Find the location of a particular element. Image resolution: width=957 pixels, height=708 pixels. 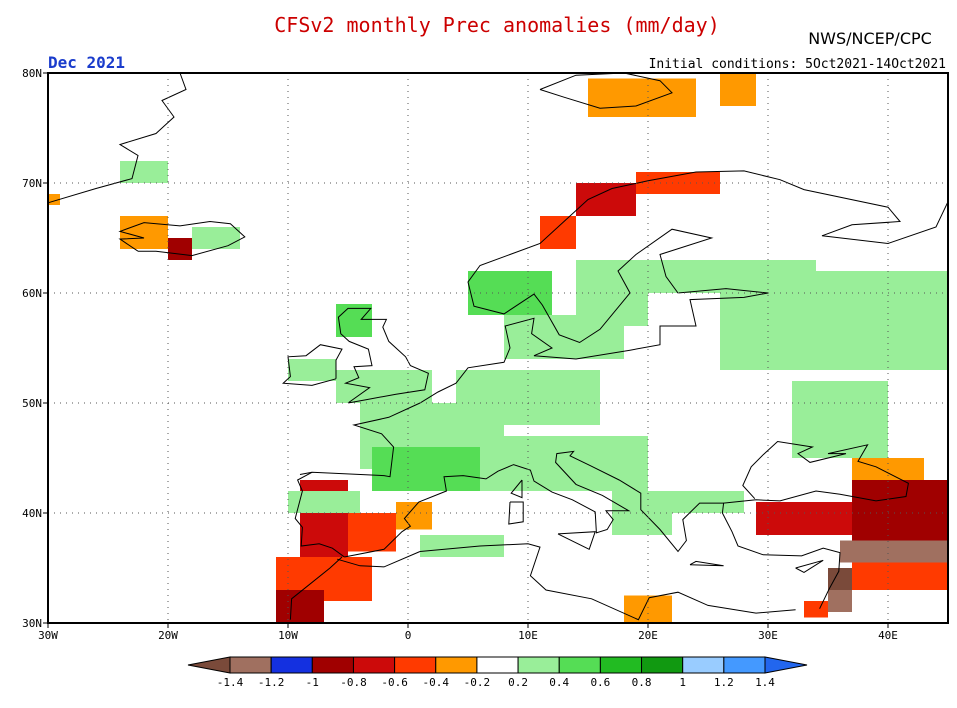

colorbar-tick-label: 0.6 is located at coordinates (600, 682).